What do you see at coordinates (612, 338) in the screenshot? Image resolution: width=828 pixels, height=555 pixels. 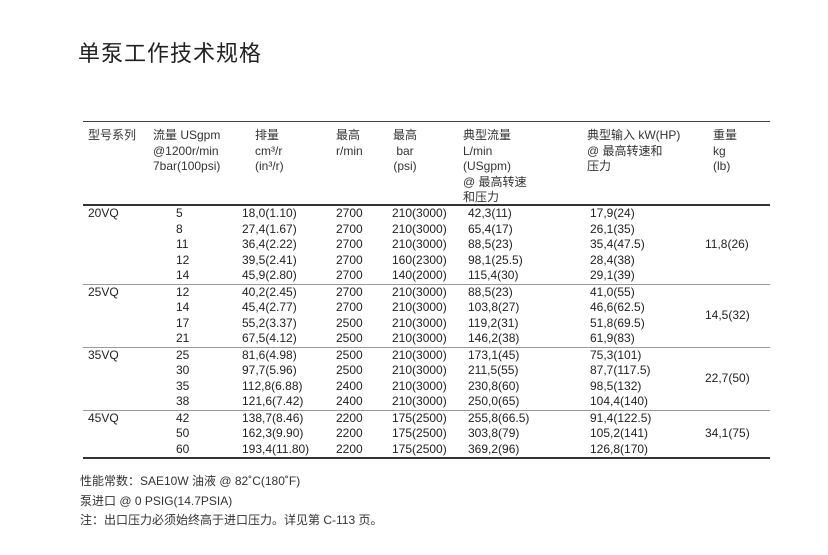 I see `cell-typical-input: 61,9(83)` at bounding box center [612, 338].